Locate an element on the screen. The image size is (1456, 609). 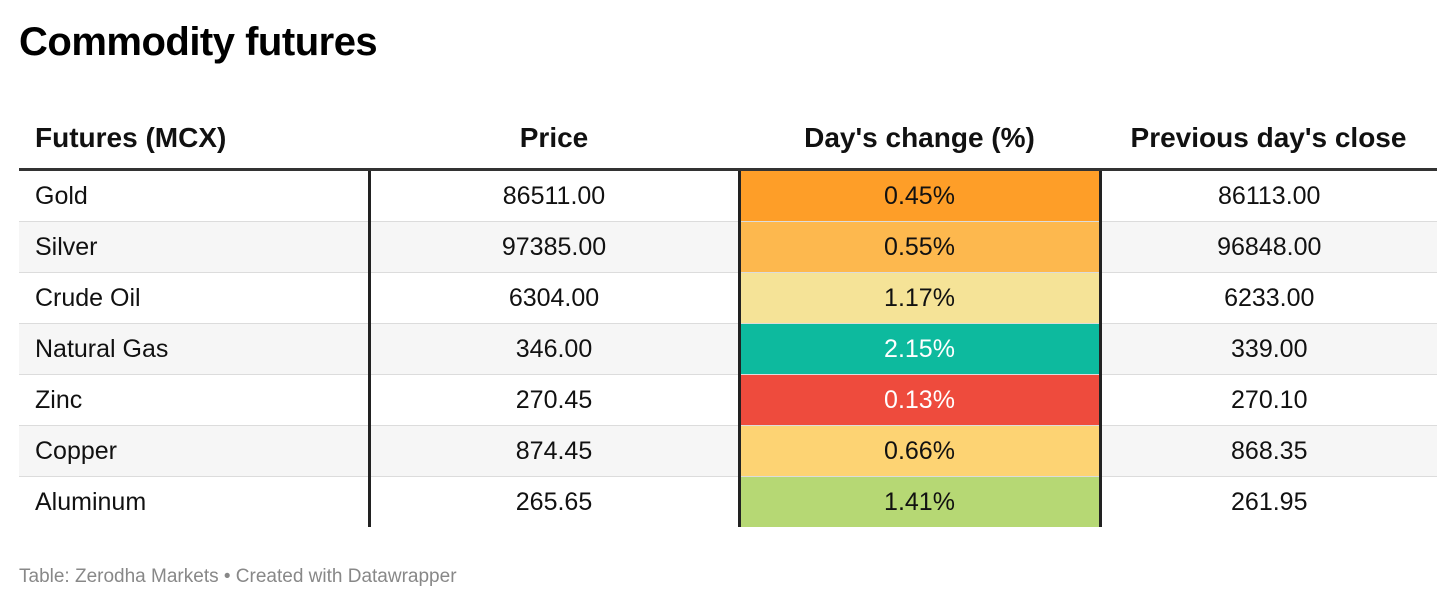
chart-title: Commodity futures is located at coordinates (198, 42).